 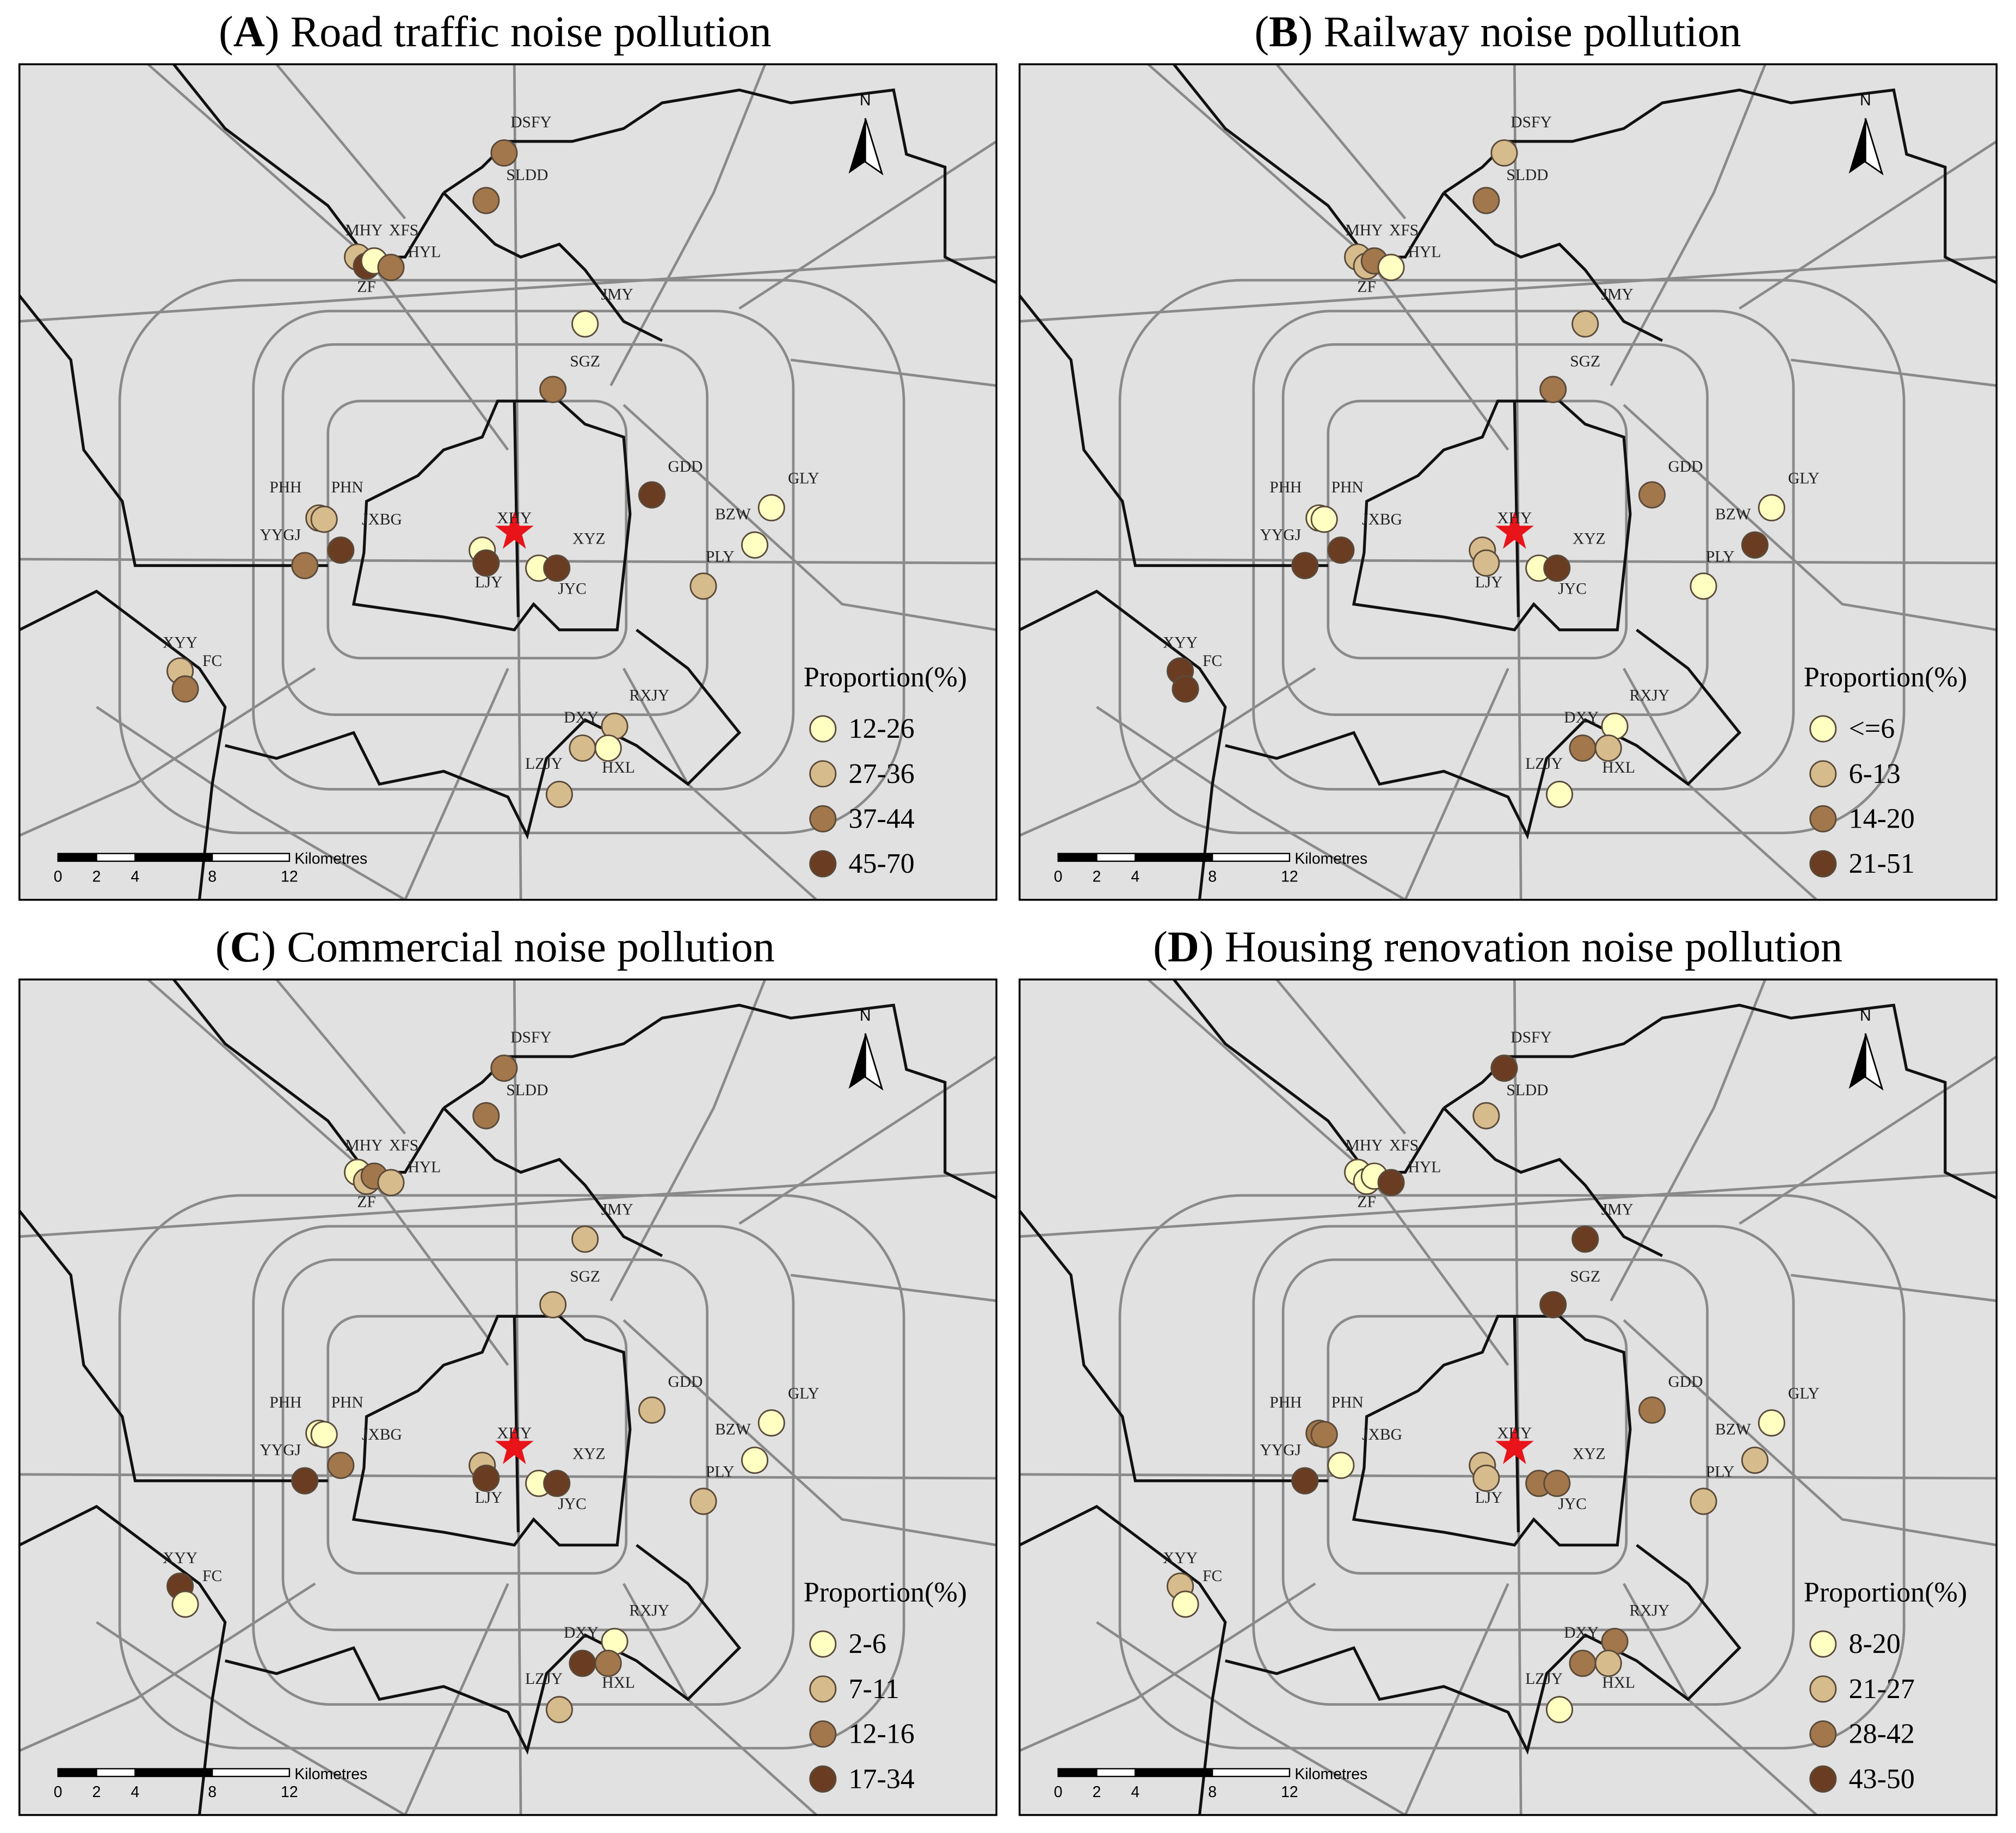 I want to click on title-part: B, so click(x=1283, y=32).